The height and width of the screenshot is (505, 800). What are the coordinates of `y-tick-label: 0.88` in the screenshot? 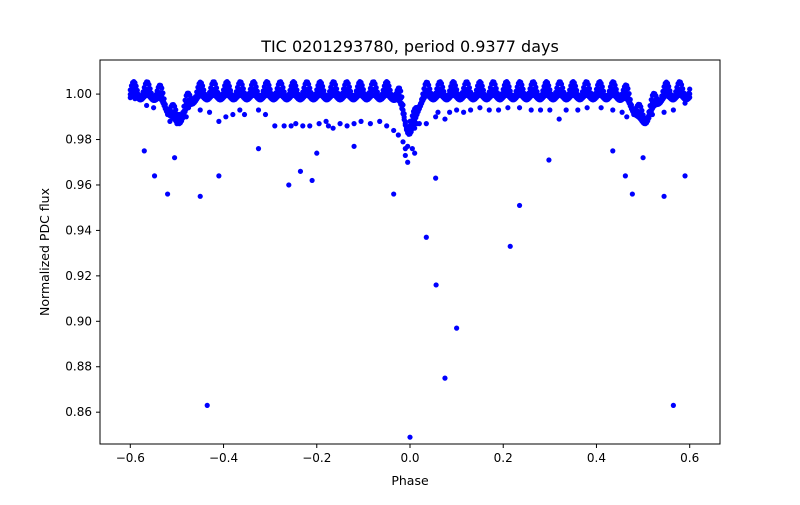 It's located at (78, 367).